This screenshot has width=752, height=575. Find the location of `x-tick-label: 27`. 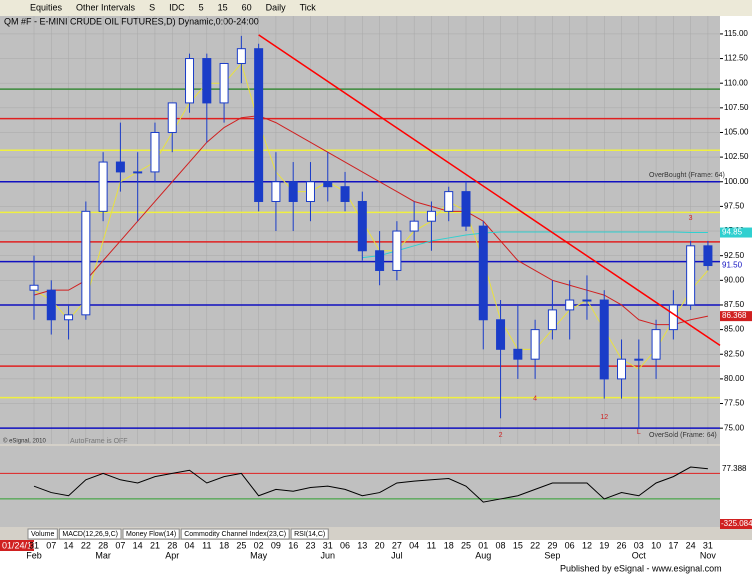

x-tick-label: 27 is located at coordinates (397, 545).